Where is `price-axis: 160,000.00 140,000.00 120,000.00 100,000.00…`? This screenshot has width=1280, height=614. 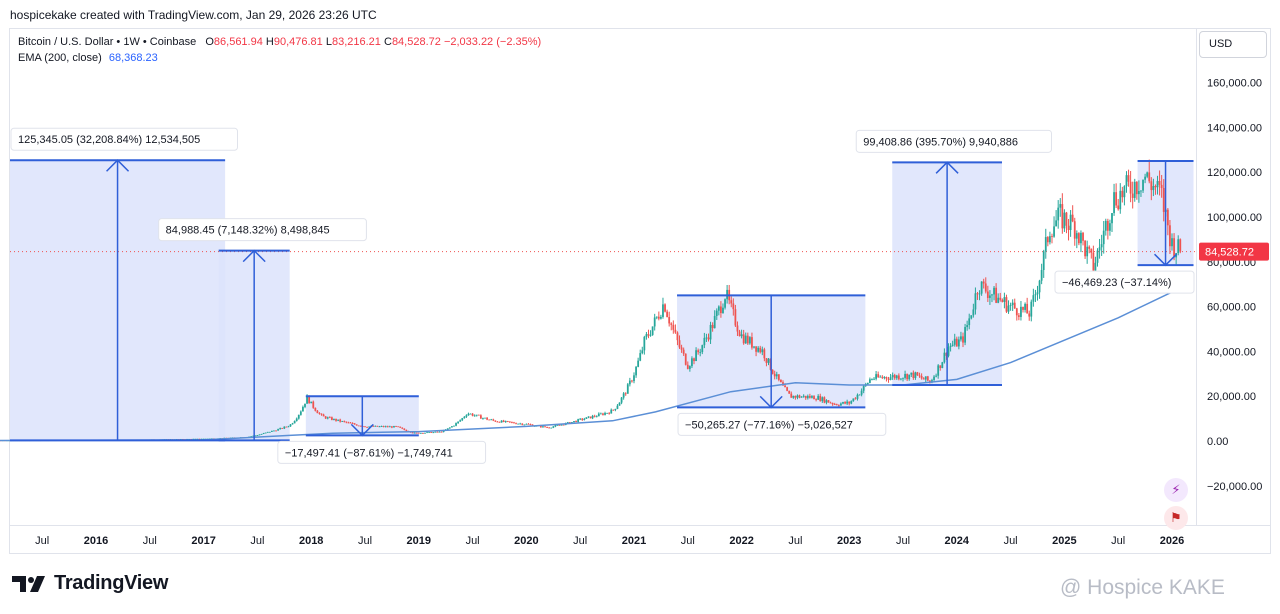
price-axis: 160,000.00 140,000.00 120,000.00 100,000.00… is located at coordinates (1234, 285).